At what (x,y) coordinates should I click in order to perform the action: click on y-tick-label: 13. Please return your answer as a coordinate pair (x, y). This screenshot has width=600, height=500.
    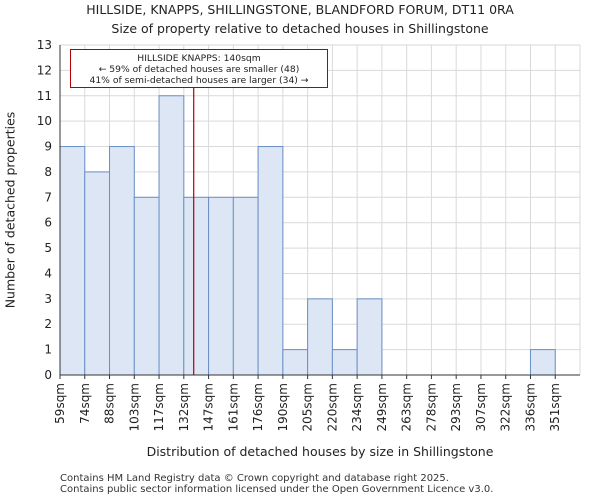
    Looking at the image, I should click on (44, 45).